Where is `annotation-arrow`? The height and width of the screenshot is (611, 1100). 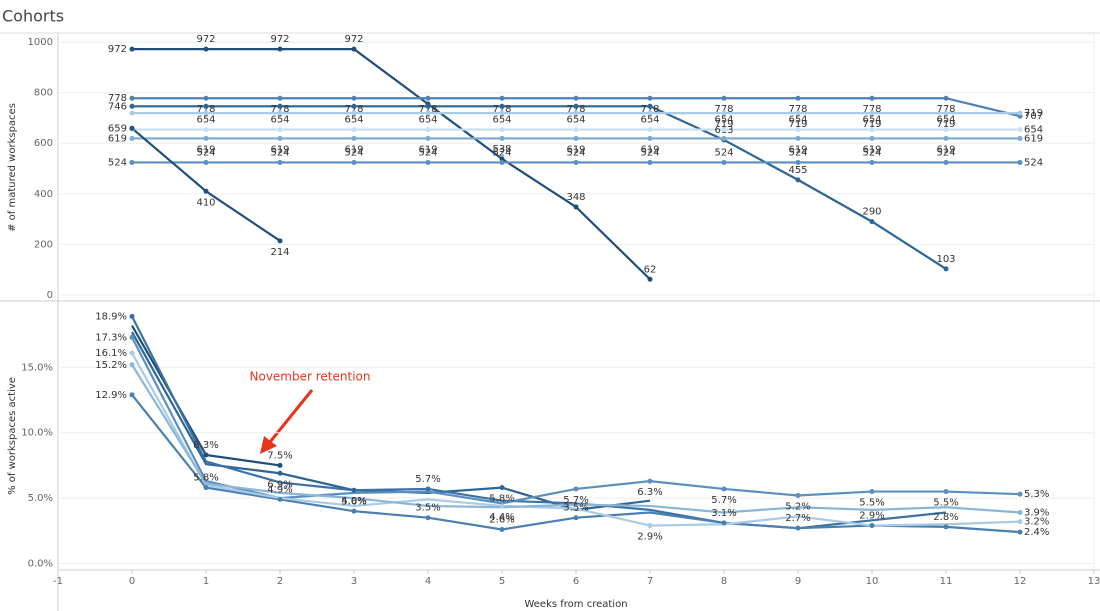 annotation-arrow is located at coordinates (291, 416).